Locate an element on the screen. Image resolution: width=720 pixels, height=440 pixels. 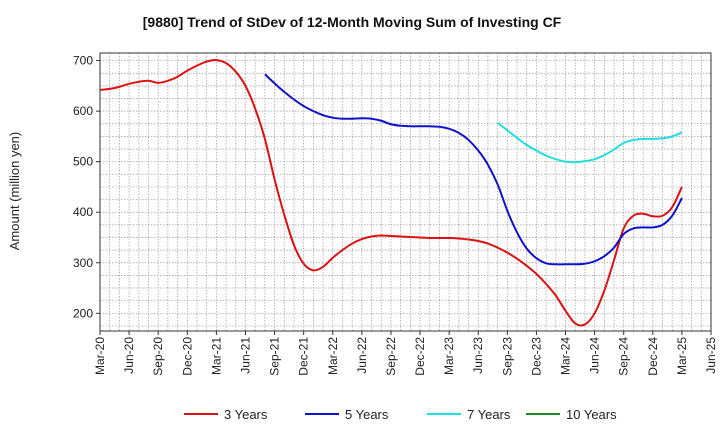
x-tick-label: Jun-22 is located at coordinates (362, 355).